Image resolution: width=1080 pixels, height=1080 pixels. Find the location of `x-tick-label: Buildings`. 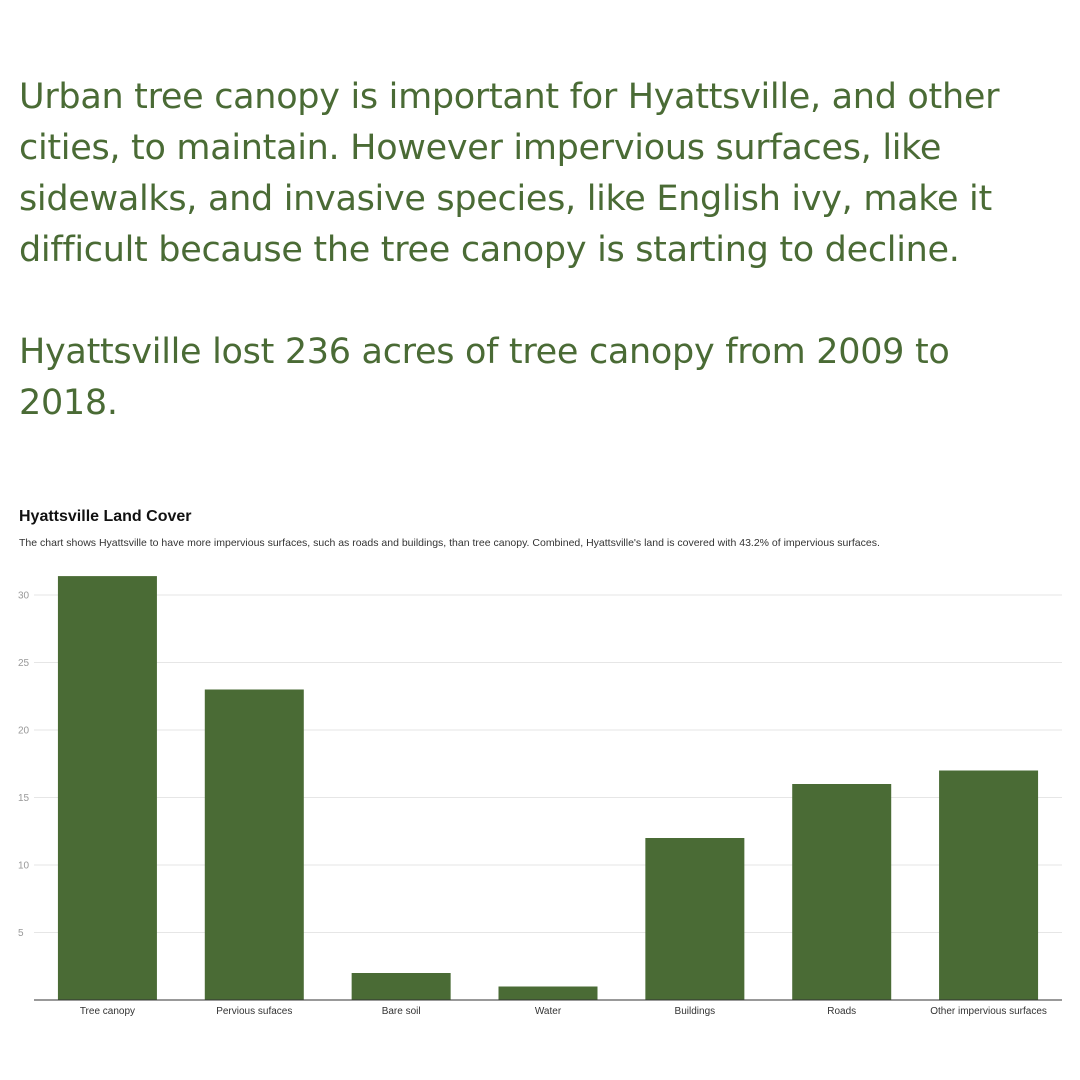

x-tick-label: Buildings is located at coordinates (695, 1011).